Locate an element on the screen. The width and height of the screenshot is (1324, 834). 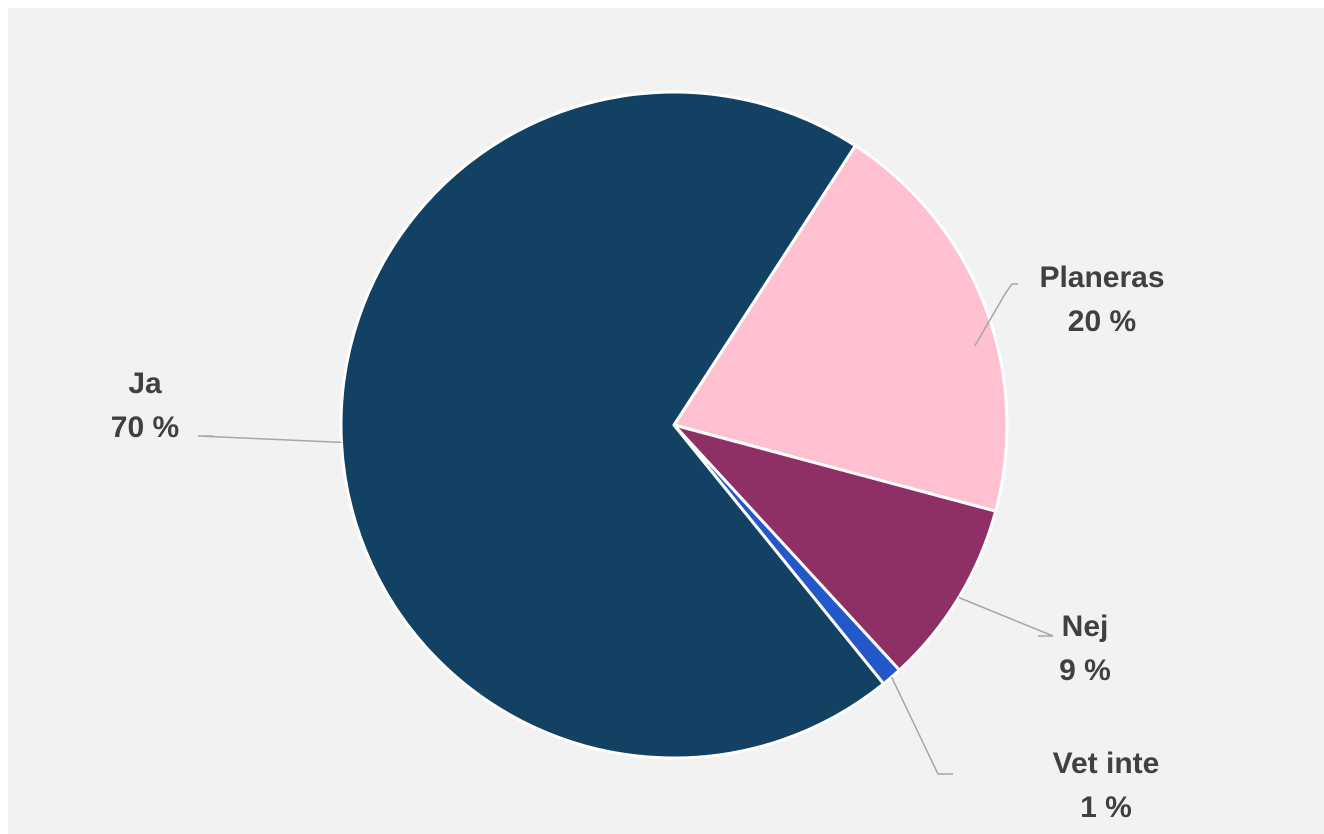
leader-line-vet-inte is located at coordinates (921, 725).